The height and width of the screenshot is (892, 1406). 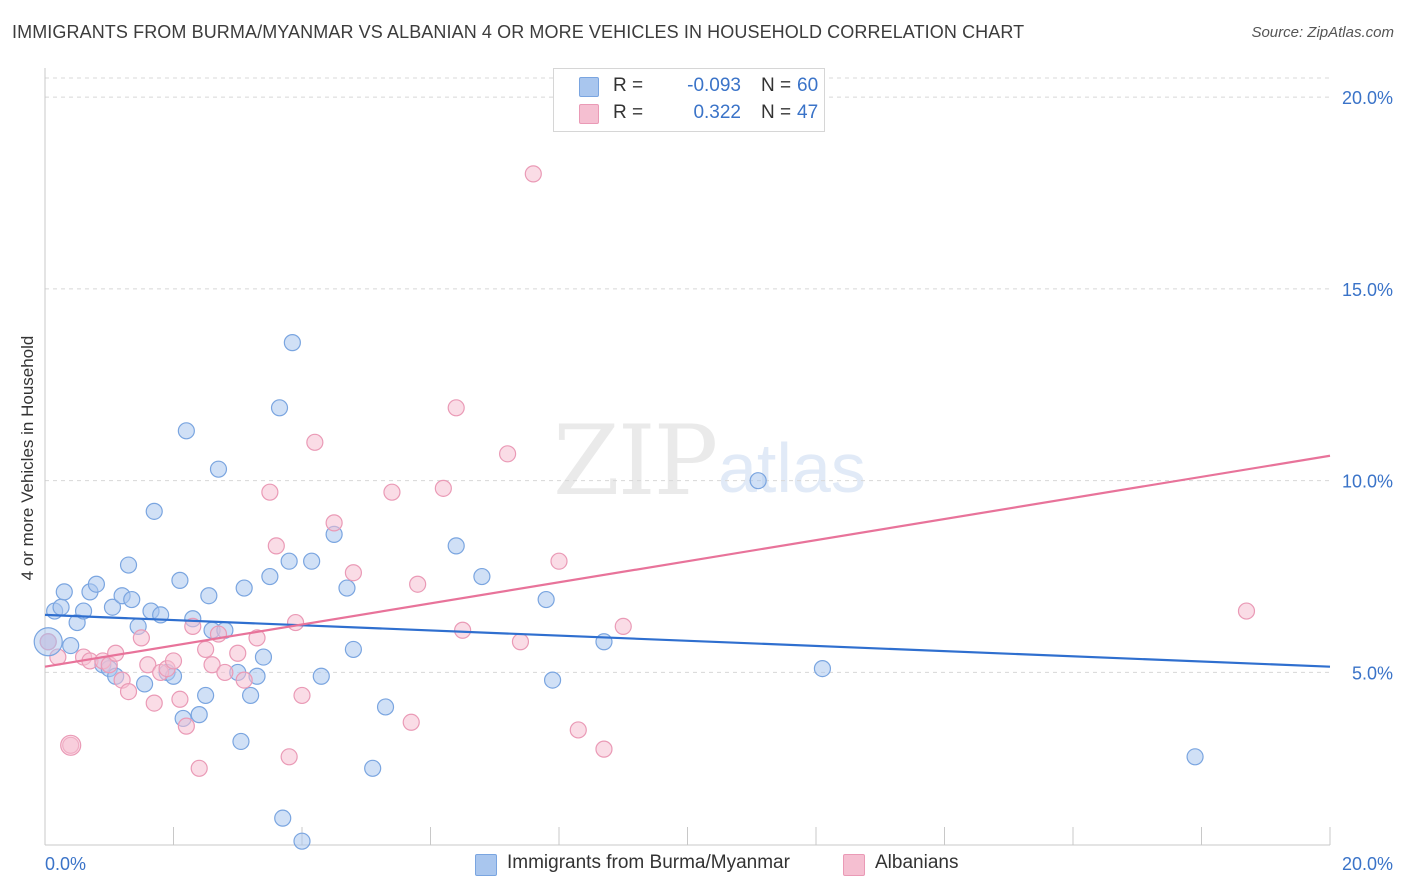 I want to click on legend-swatch-albanians, so click(x=589, y=114).